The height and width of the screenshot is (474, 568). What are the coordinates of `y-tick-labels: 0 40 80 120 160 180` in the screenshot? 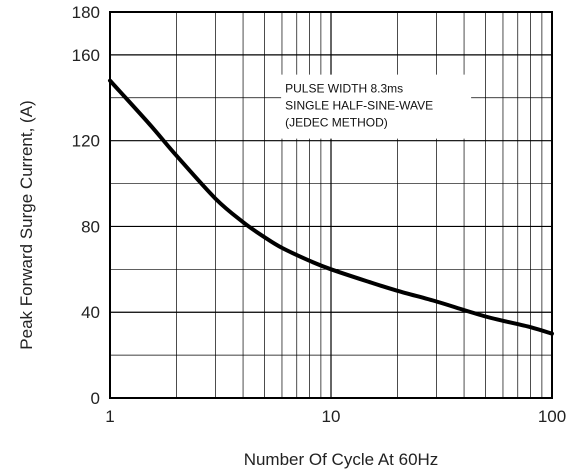 It's located at (86, 205).